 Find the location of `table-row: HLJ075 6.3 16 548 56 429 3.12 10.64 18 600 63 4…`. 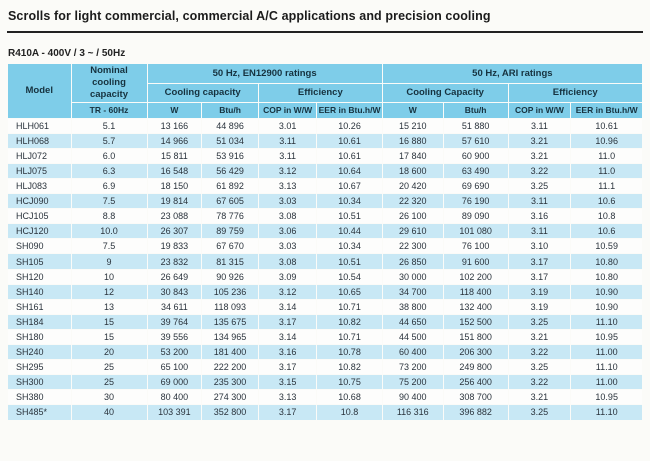

table-row: HLJ075 6.3 16 548 56 429 3.12 10.64 18 600 63 4… is located at coordinates (325, 170).